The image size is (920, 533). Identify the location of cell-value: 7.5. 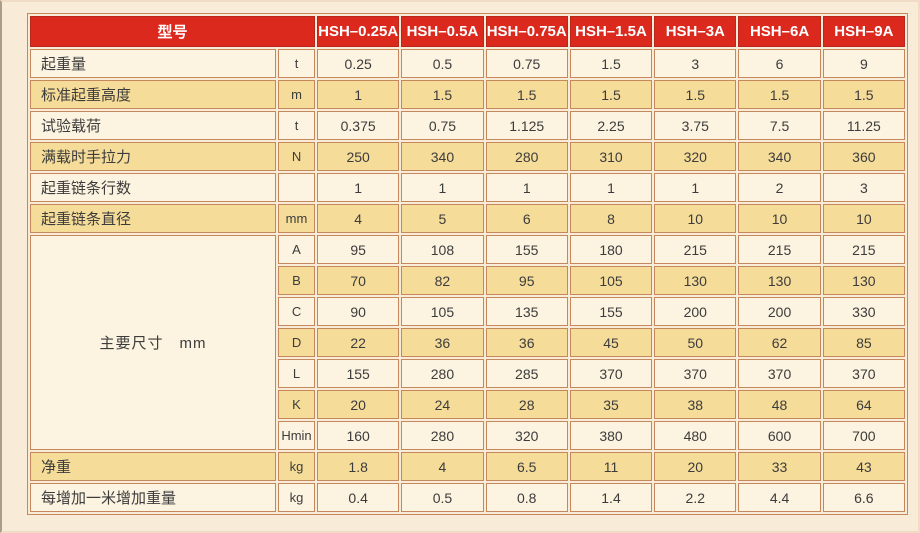
(779, 125).